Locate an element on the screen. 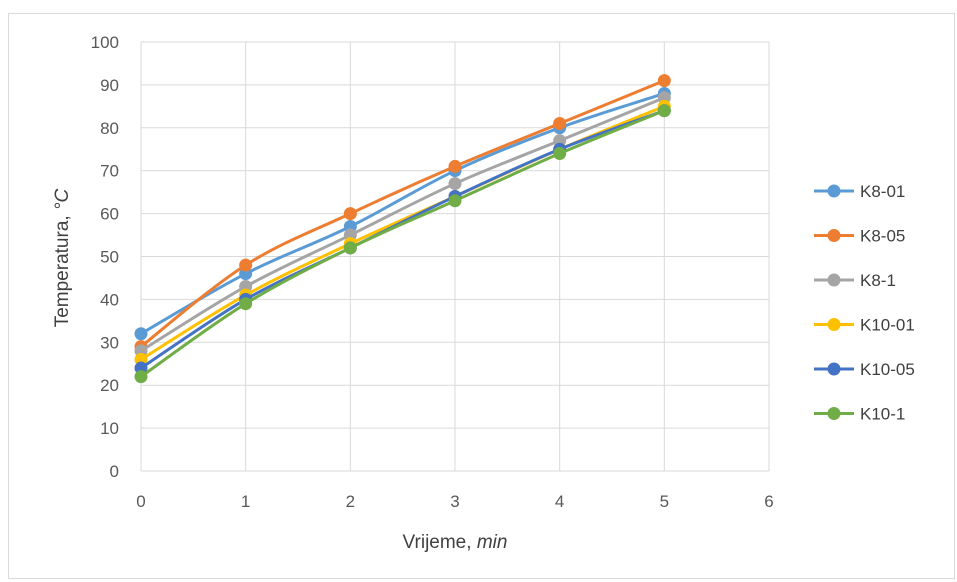  x-tick-label: 3 is located at coordinates (454, 501).